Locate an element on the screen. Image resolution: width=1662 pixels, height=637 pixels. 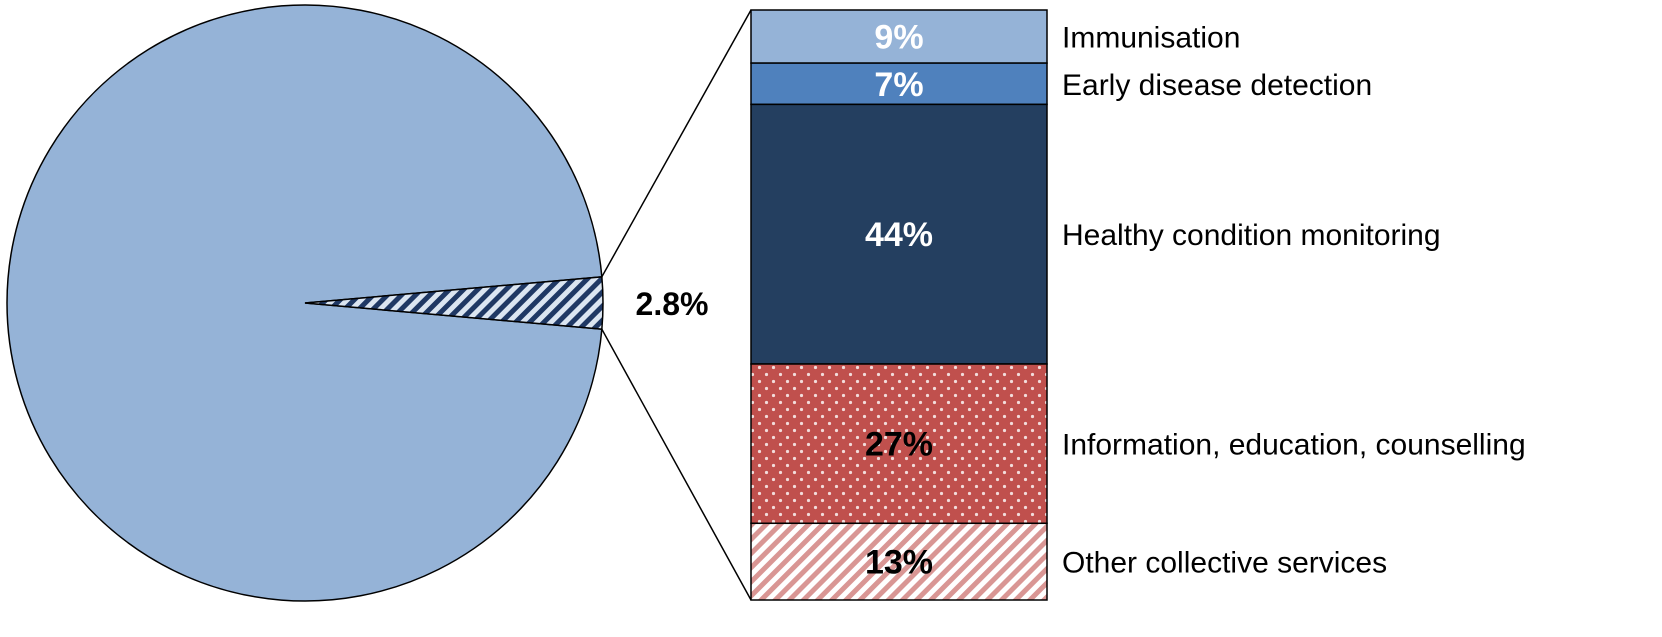
segment-category-label: Immunisation is located at coordinates (1151, 38).